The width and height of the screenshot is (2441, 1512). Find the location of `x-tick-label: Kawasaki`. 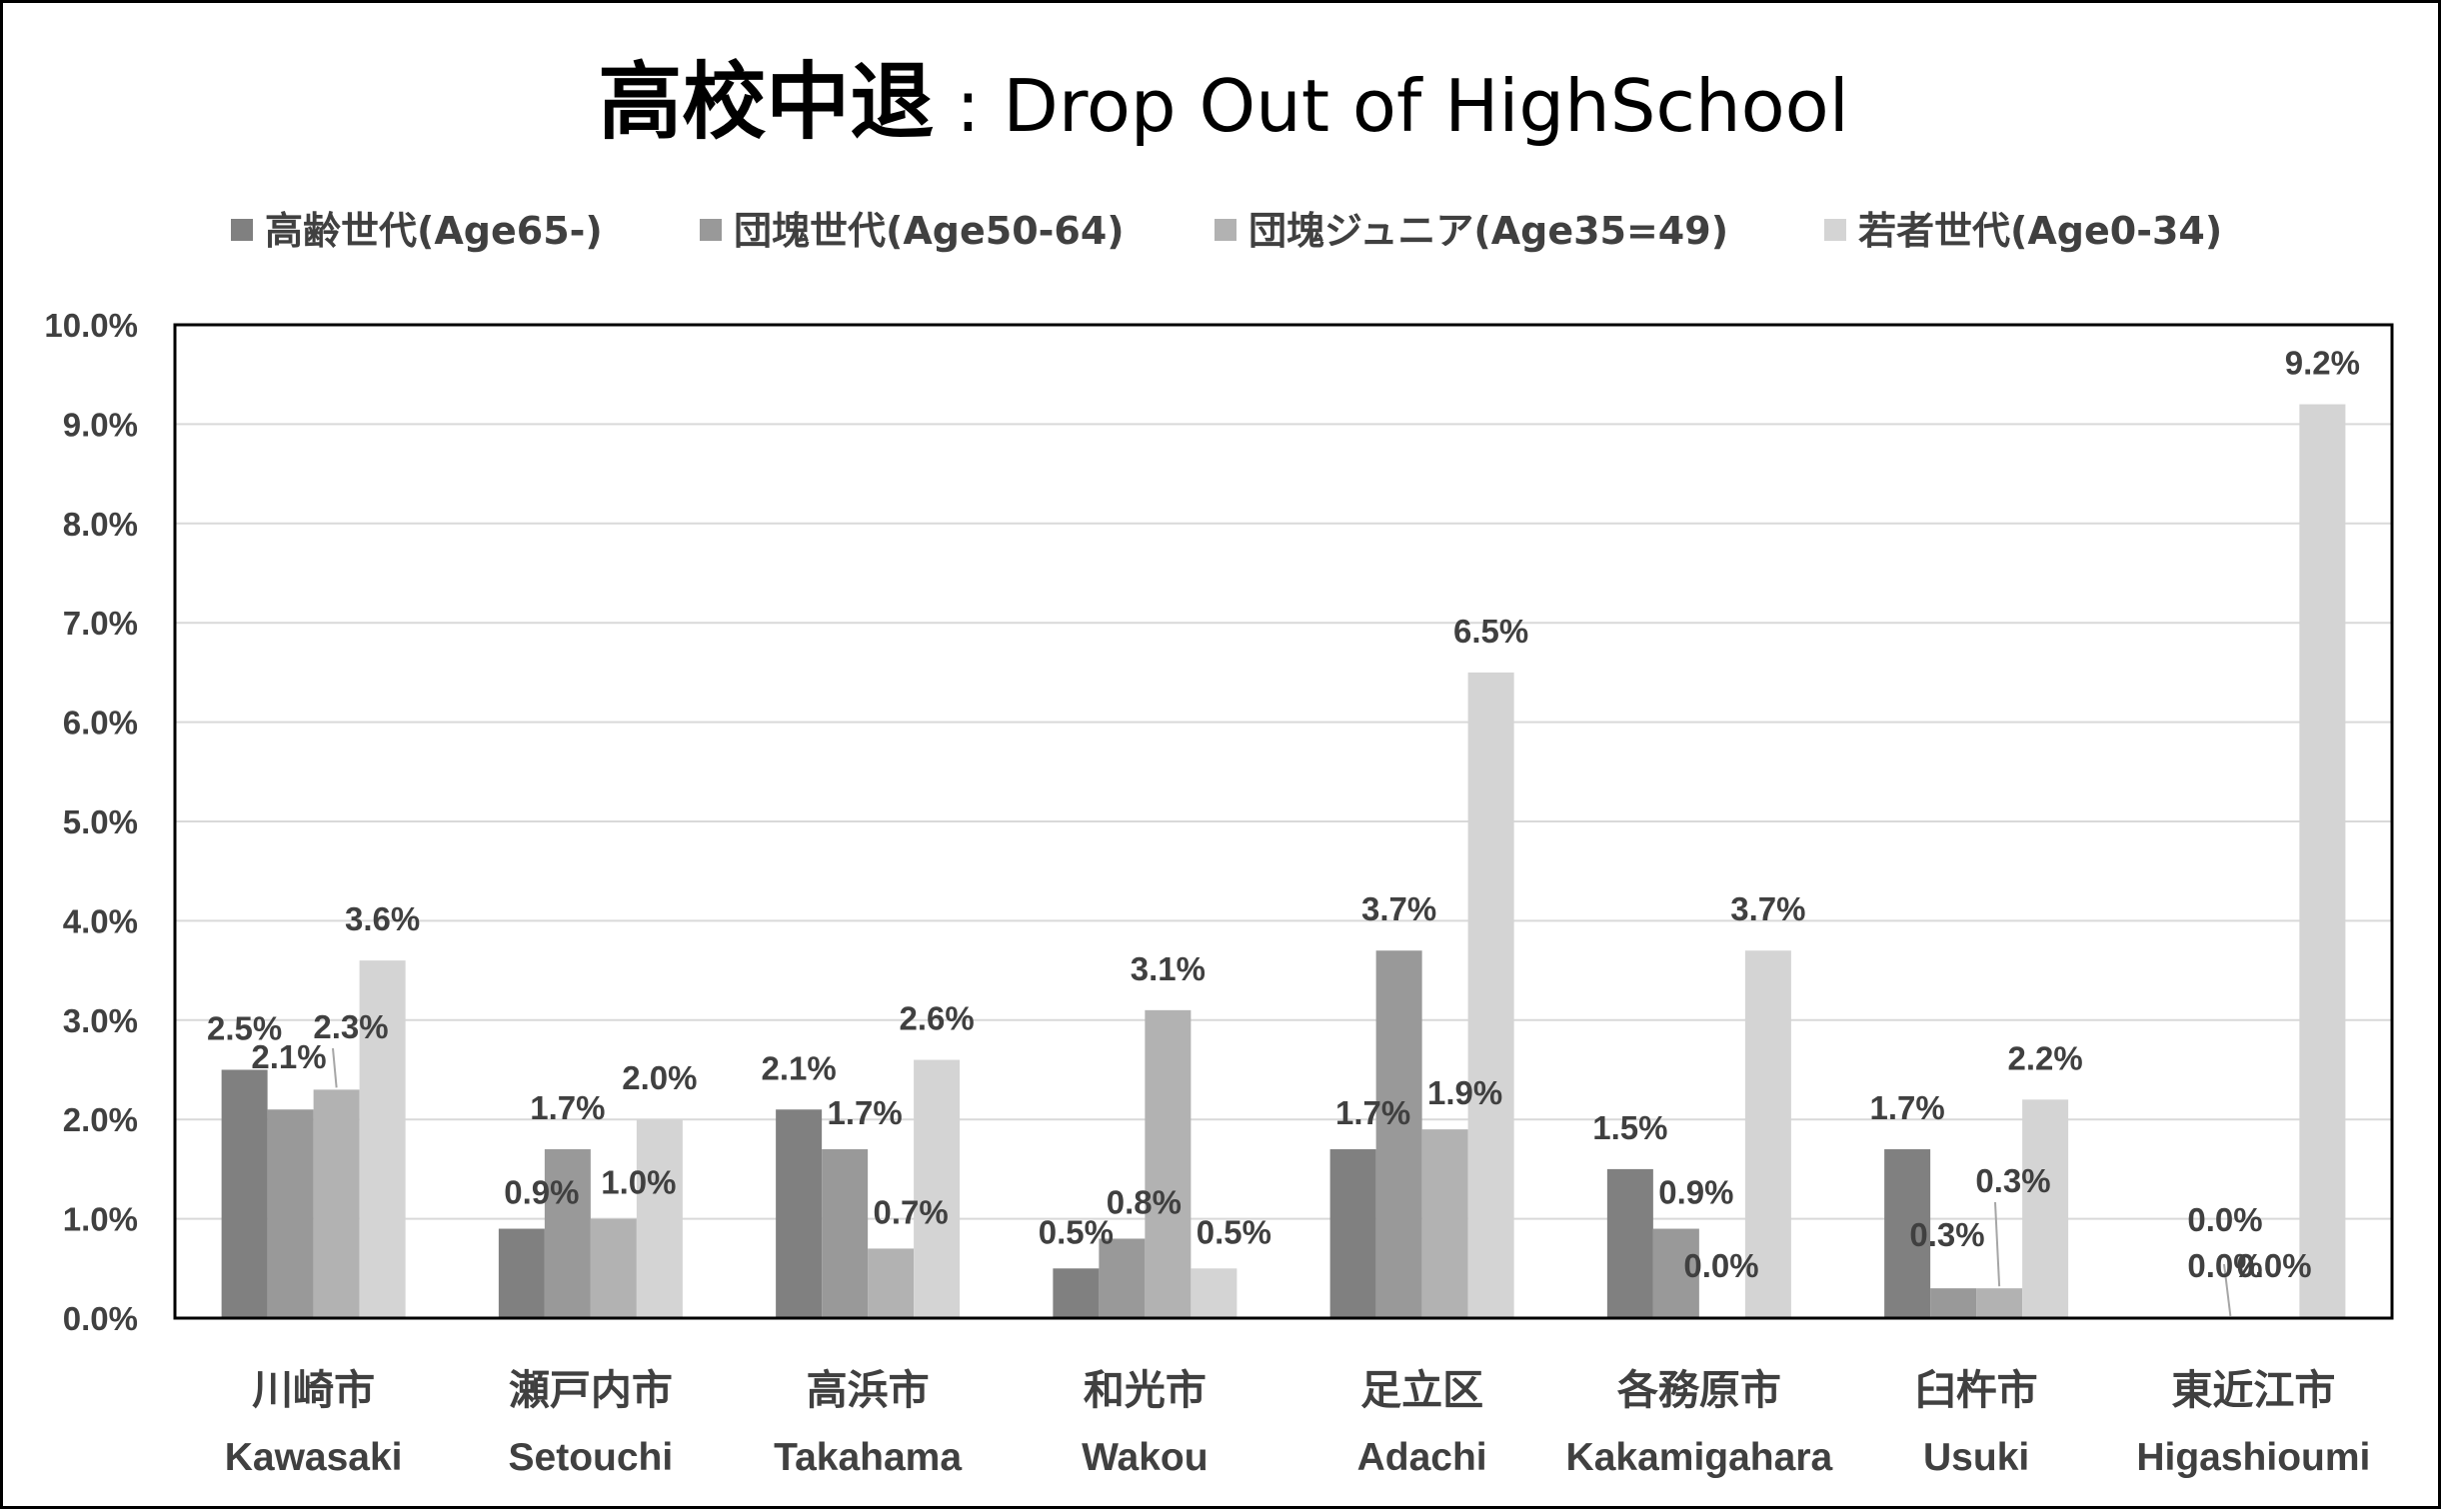

x-tick-label: Kawasaki is located at coordinates (314, 1457).